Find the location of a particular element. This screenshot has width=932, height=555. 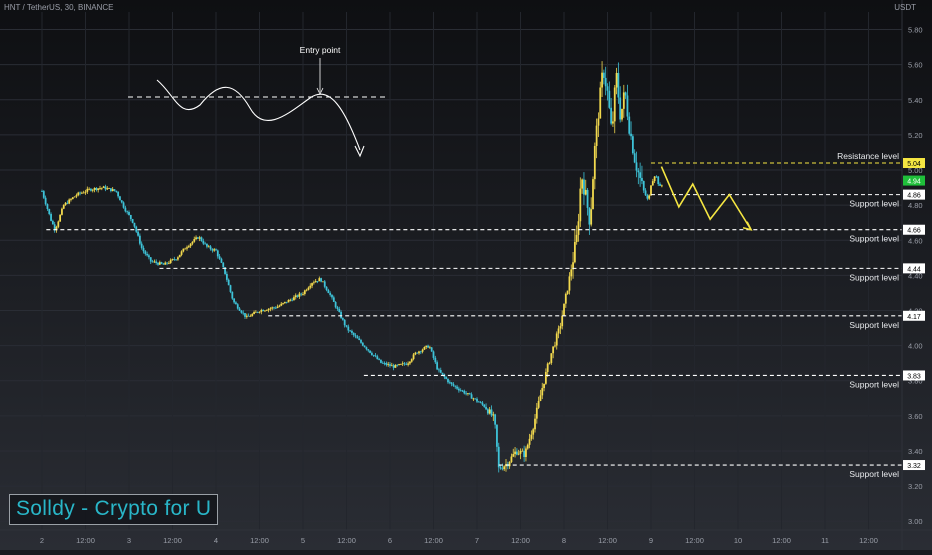

resistance-label: Resistance level is located at coordinates (868, 156).